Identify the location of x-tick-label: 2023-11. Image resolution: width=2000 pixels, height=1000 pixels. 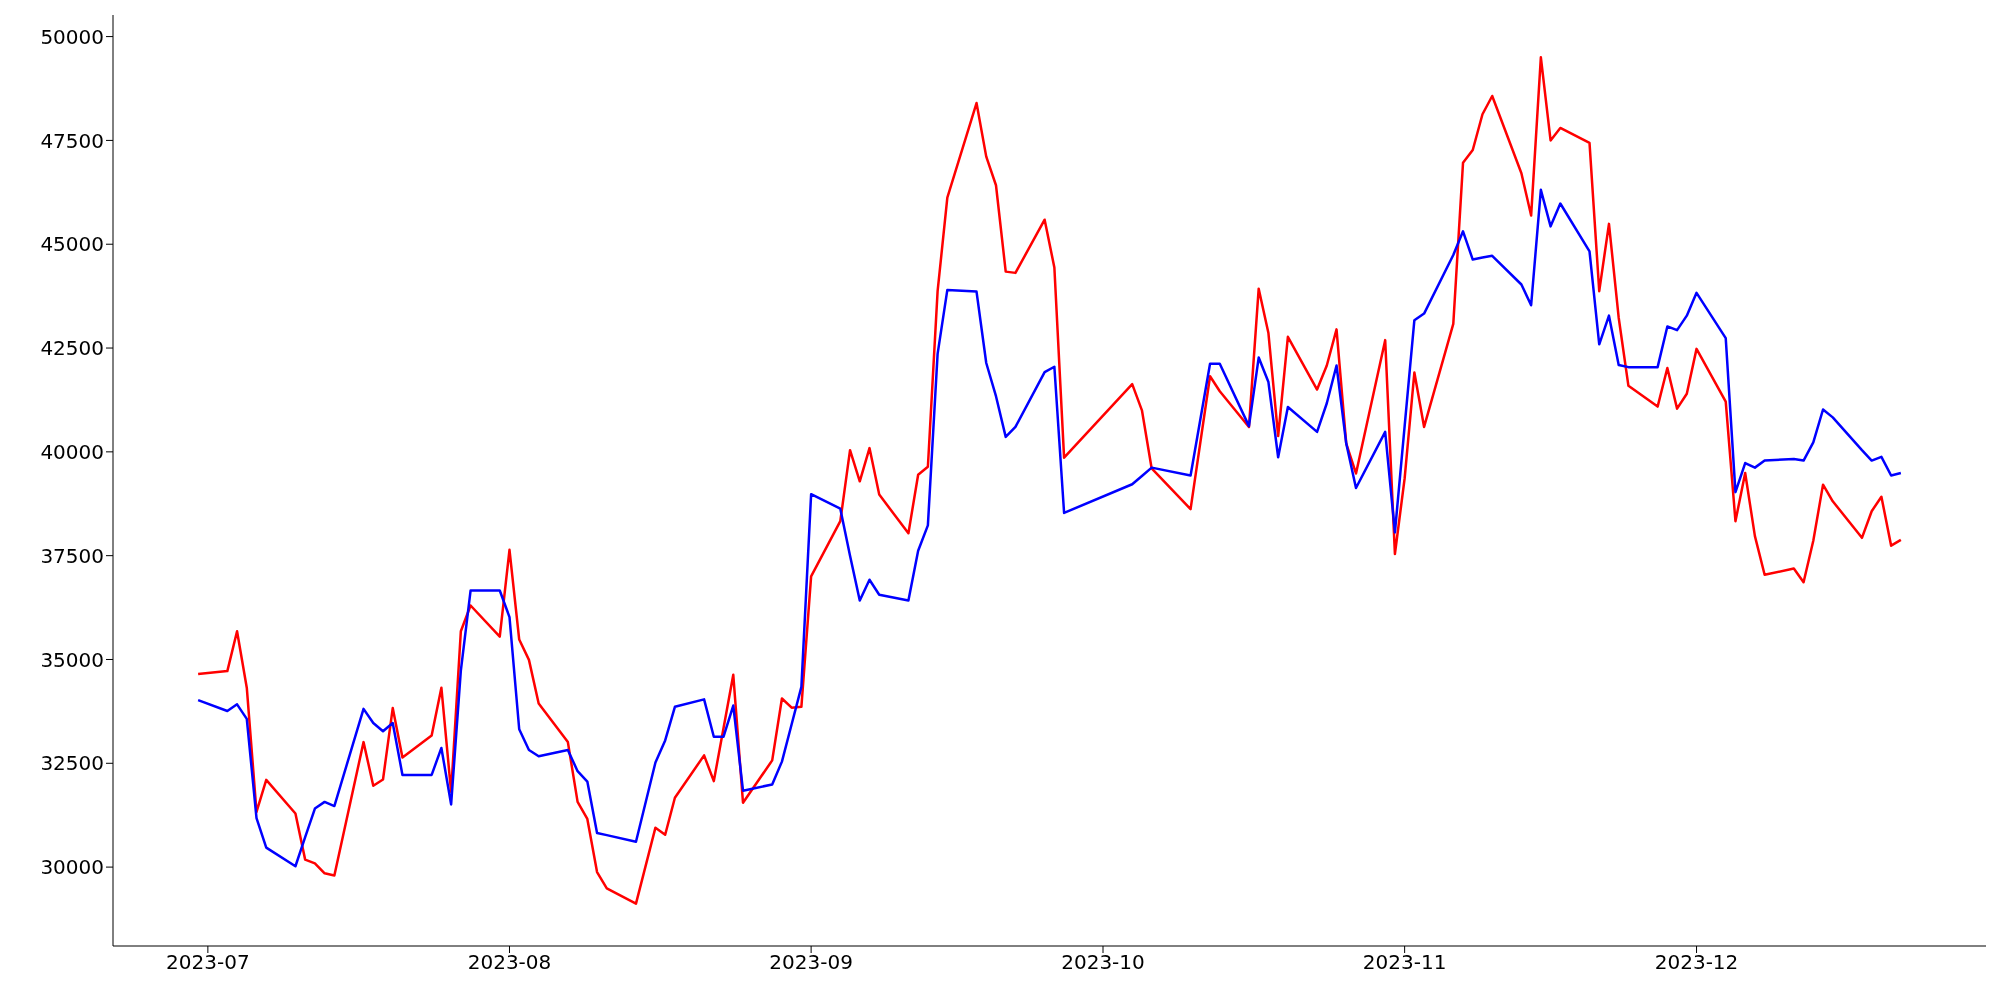
(1404, 962).